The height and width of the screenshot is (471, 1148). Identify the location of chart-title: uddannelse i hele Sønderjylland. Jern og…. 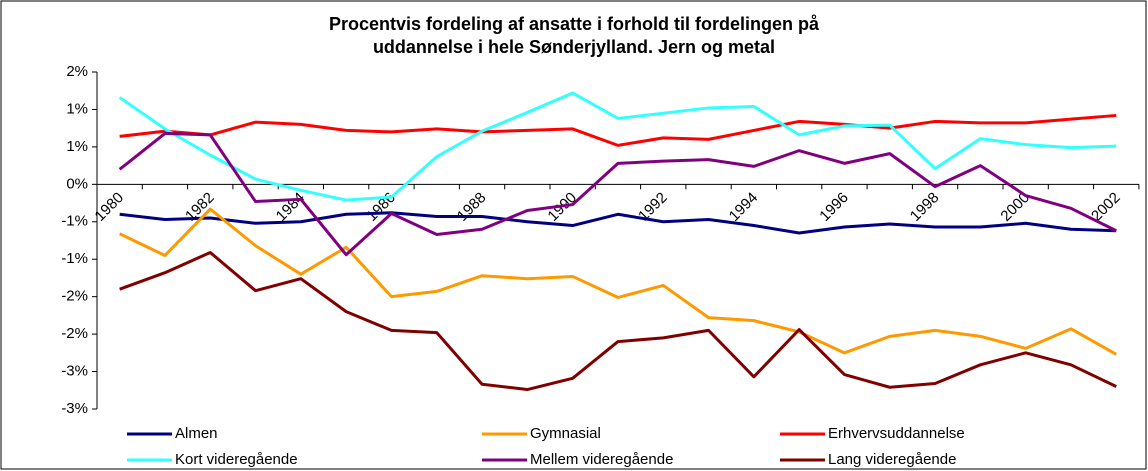
(574, 47).